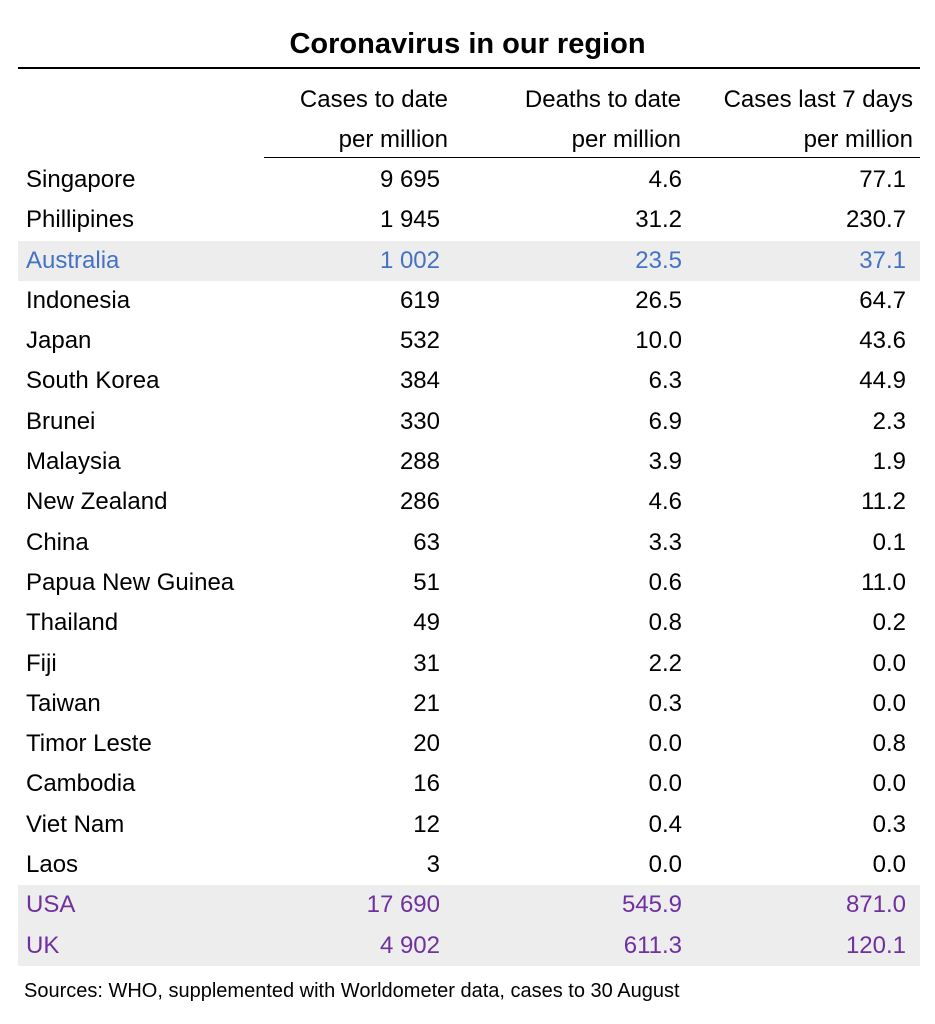 The height and width of the screenshot is (1024, 935). Describe the element at coordinates (89, 744) in the screenshot. I see `country-cell: Timor Leste` at that location.